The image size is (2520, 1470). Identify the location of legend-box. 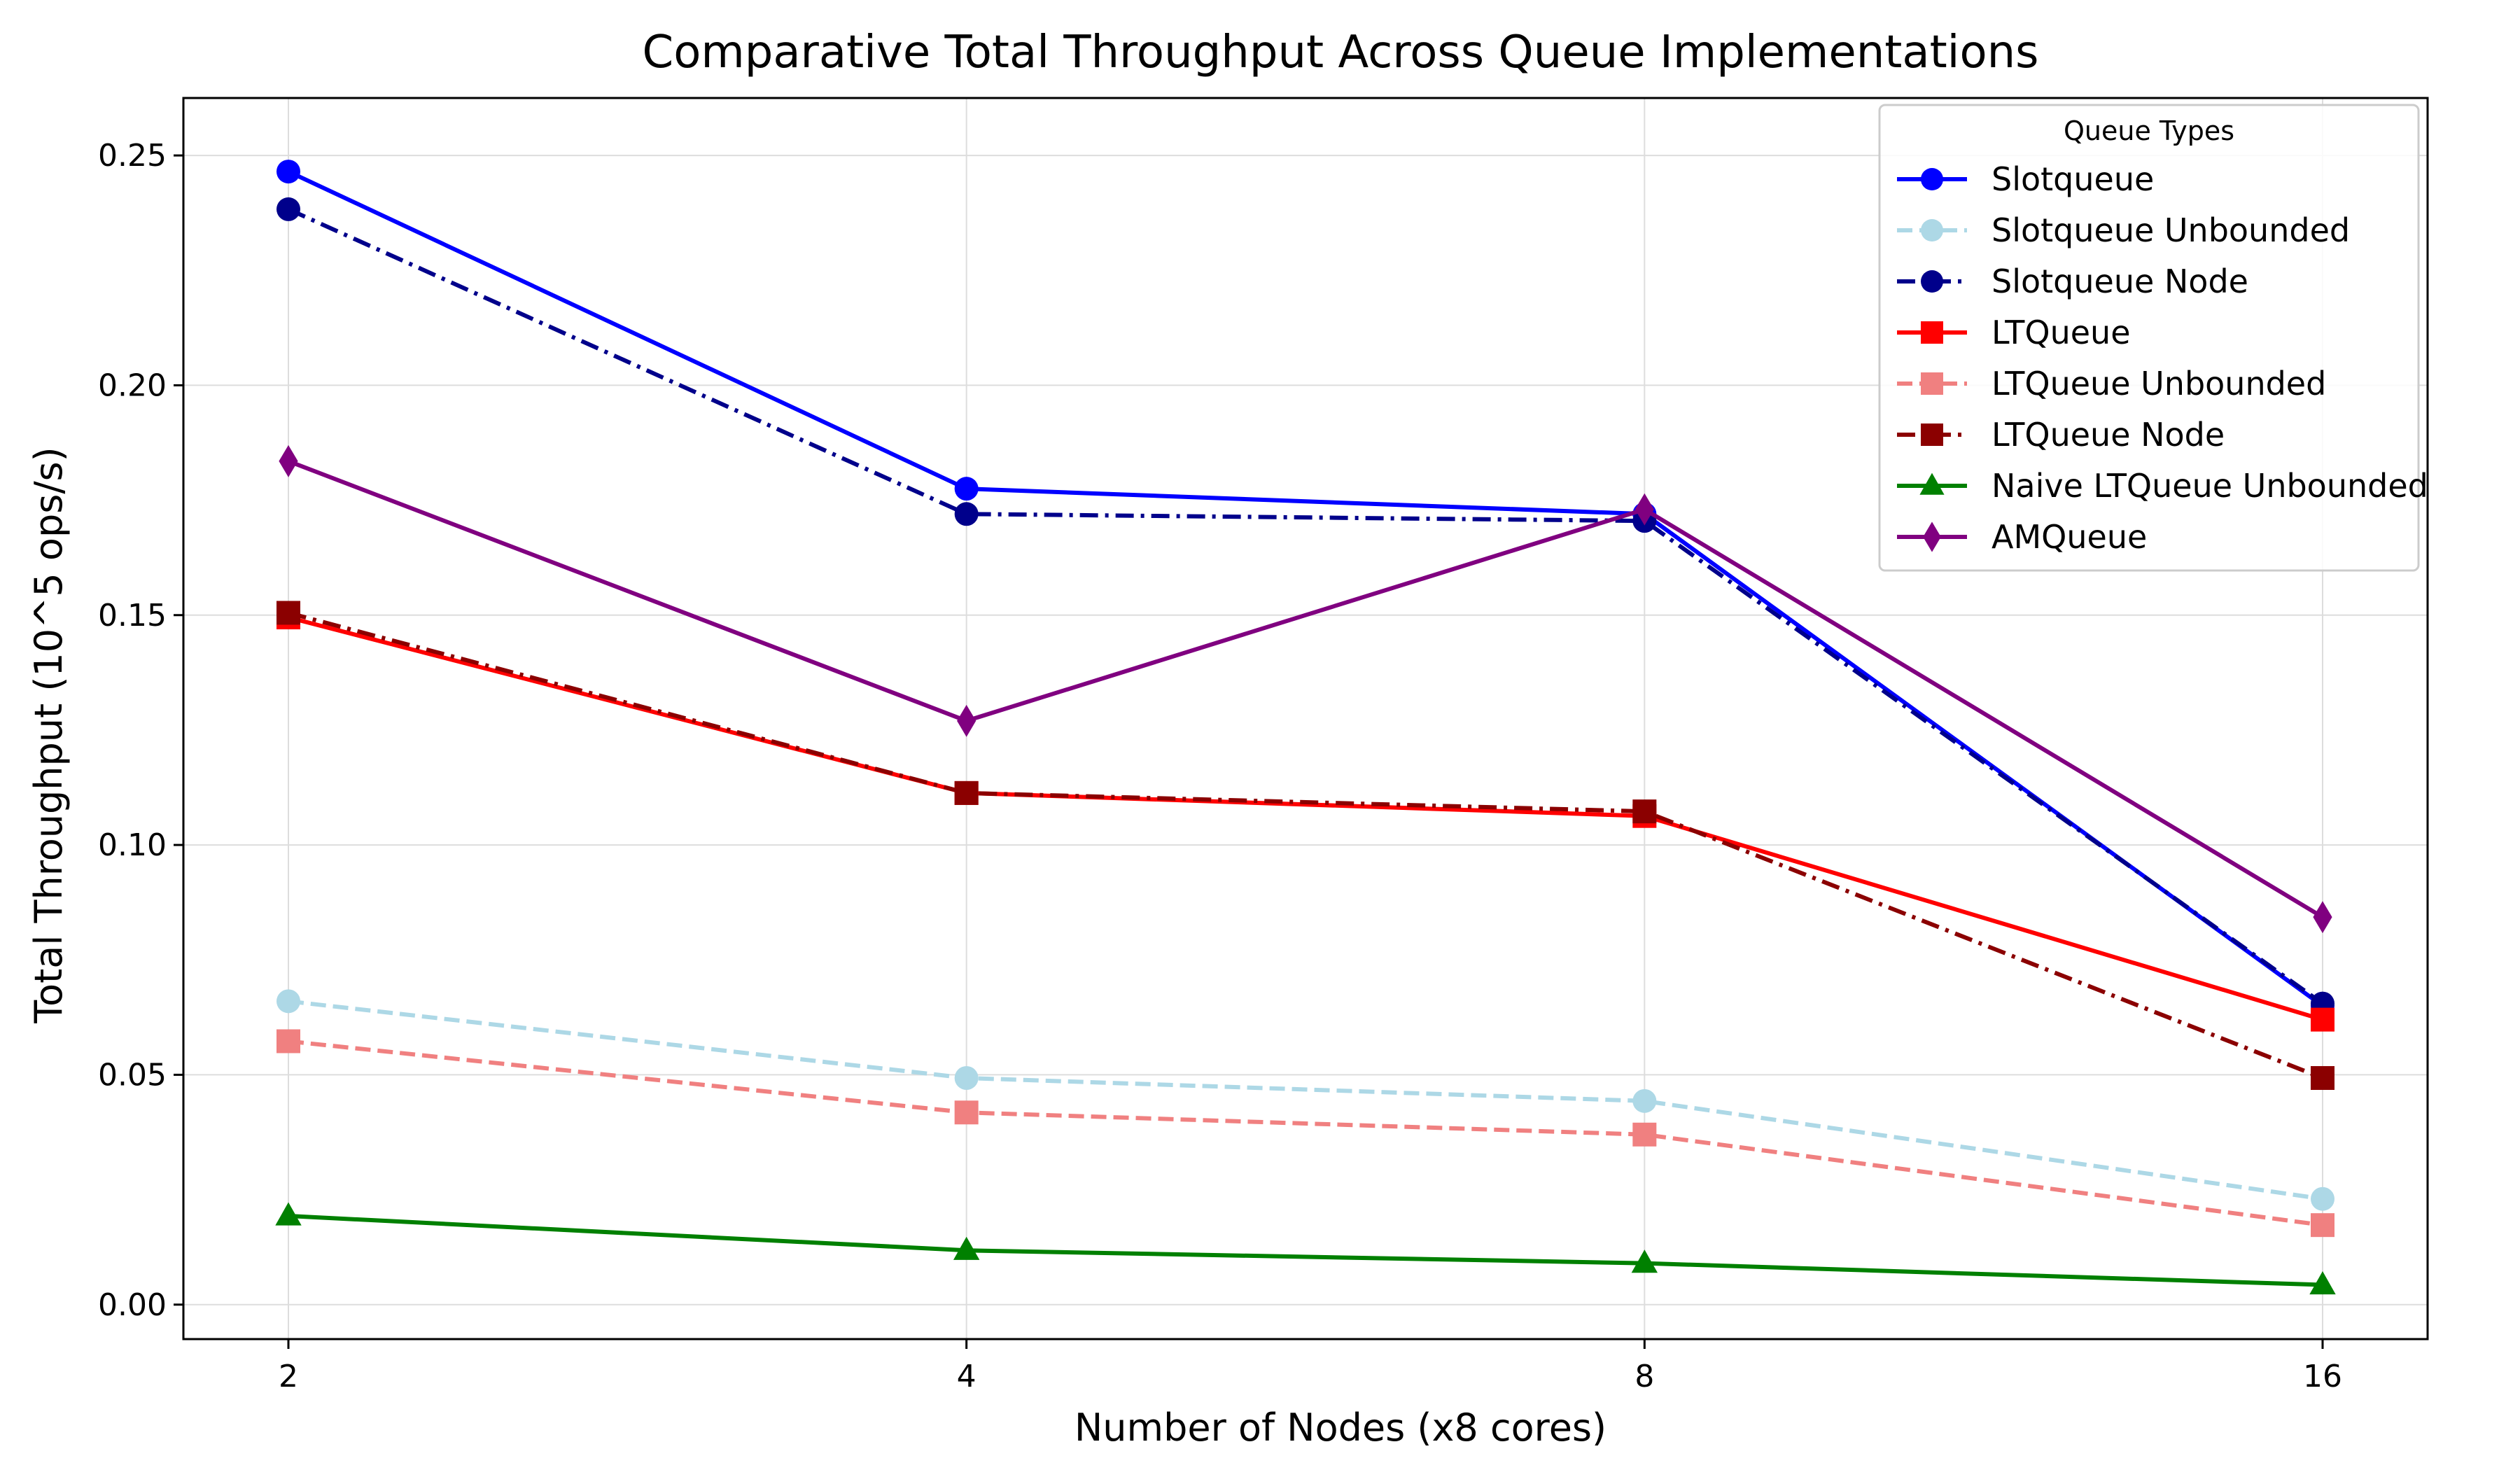
(2149, 338).